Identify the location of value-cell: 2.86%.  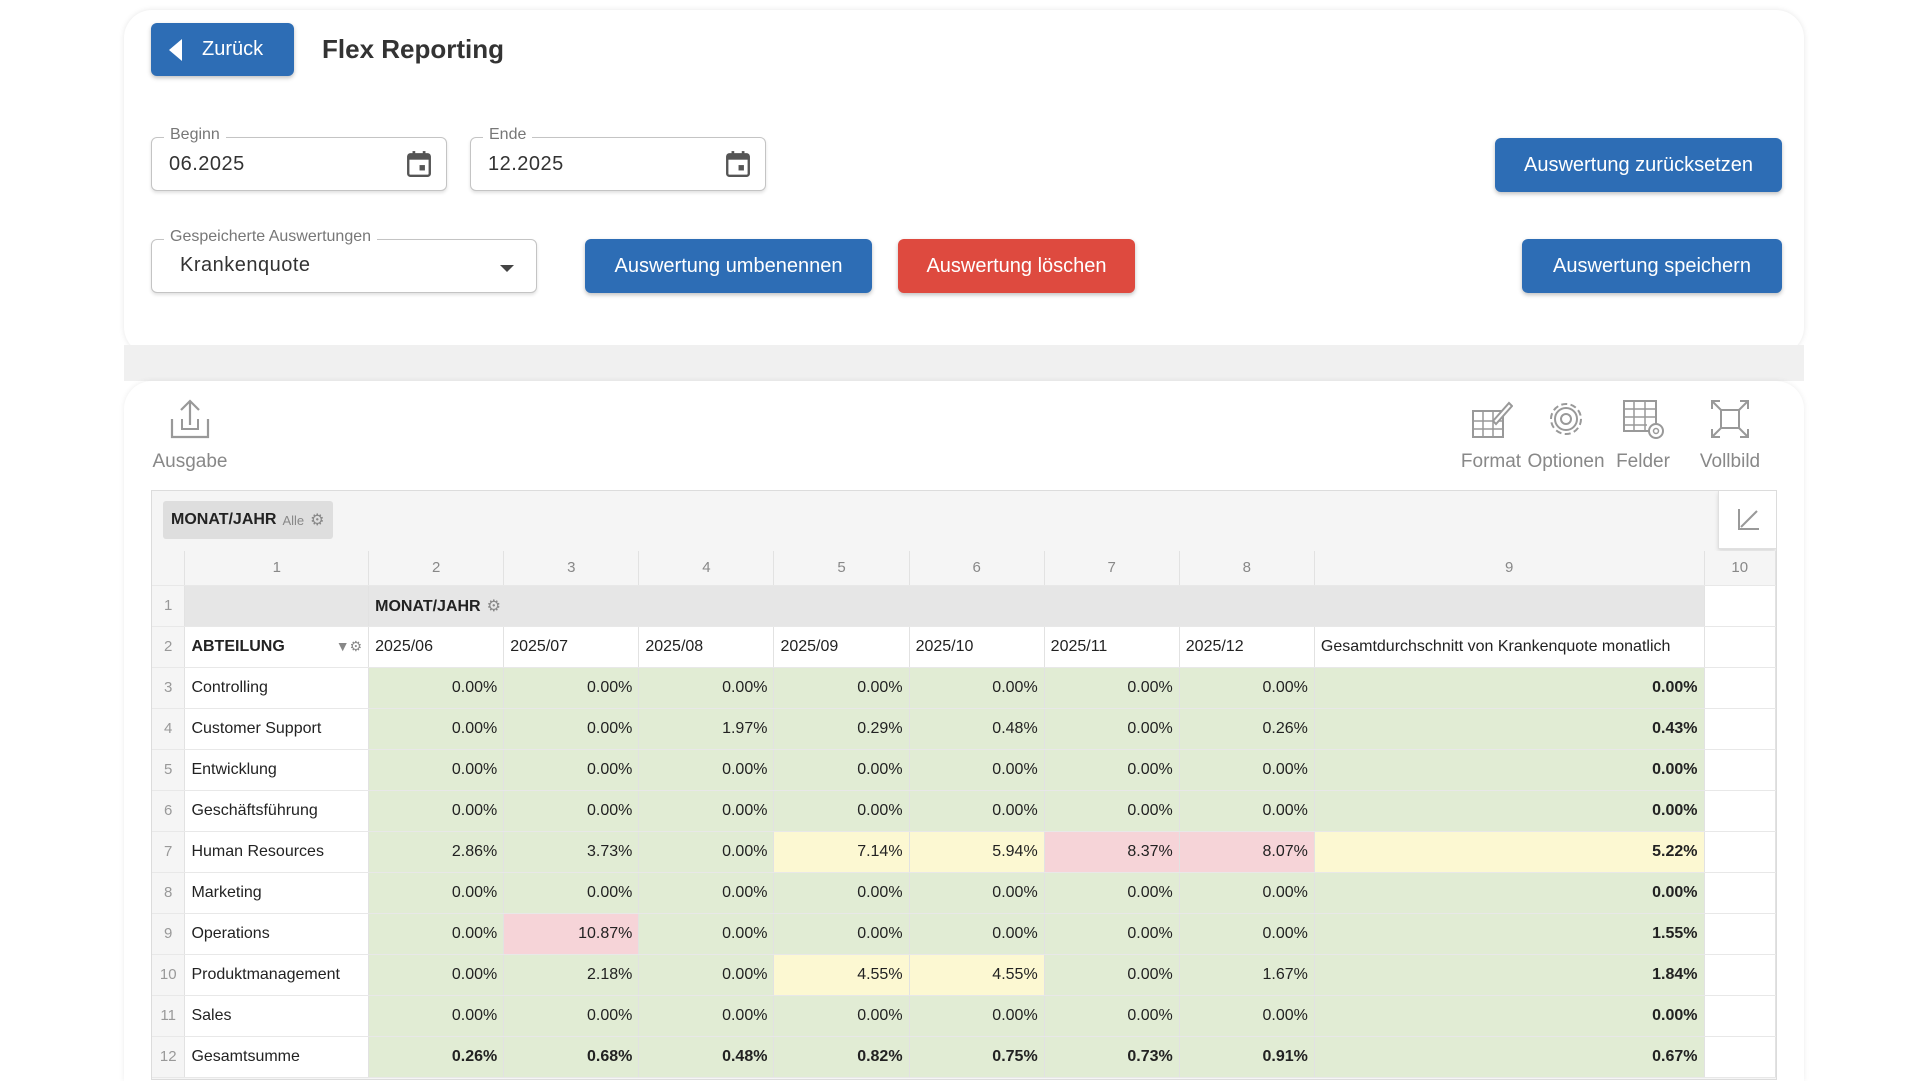
(436, 852).